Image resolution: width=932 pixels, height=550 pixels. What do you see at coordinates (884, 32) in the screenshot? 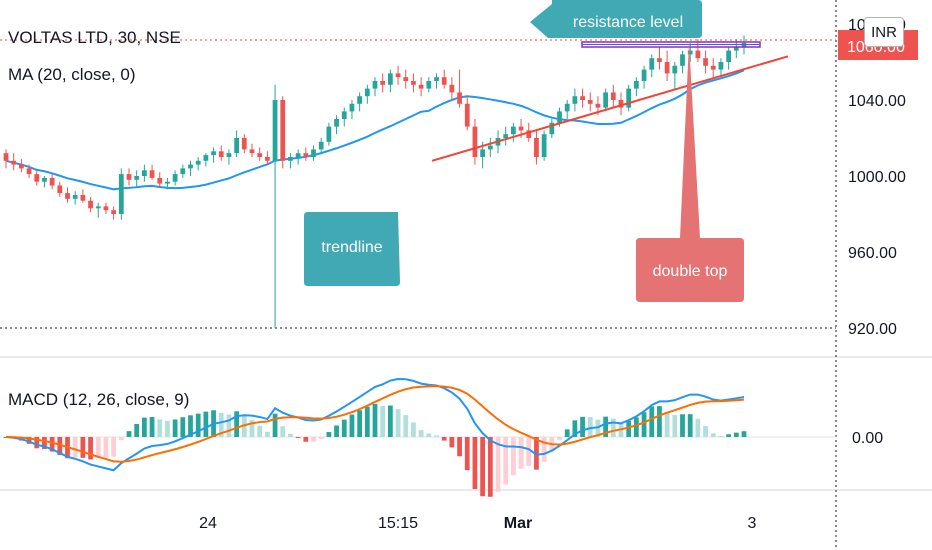
I see `currency-button: INR` at bounding box center [884, 32].